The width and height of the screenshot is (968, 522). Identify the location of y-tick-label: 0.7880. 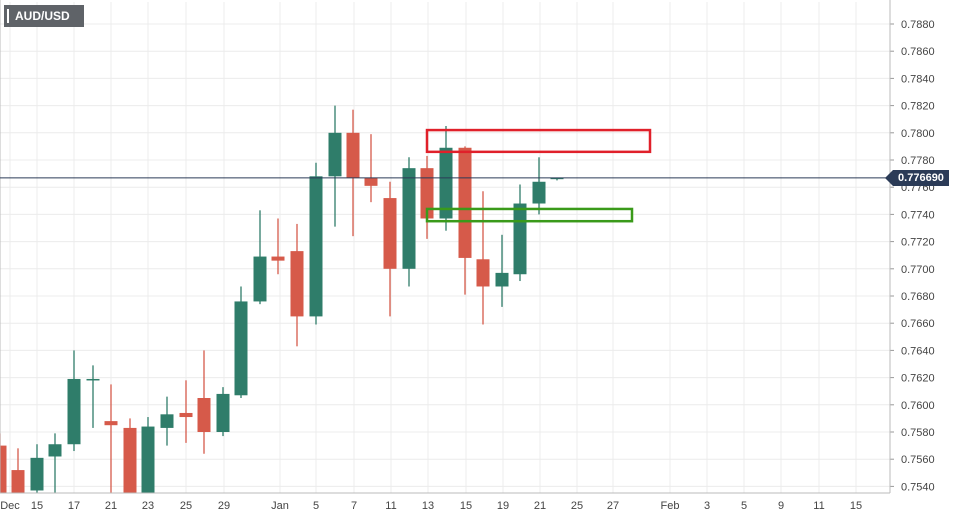
(918, 25).